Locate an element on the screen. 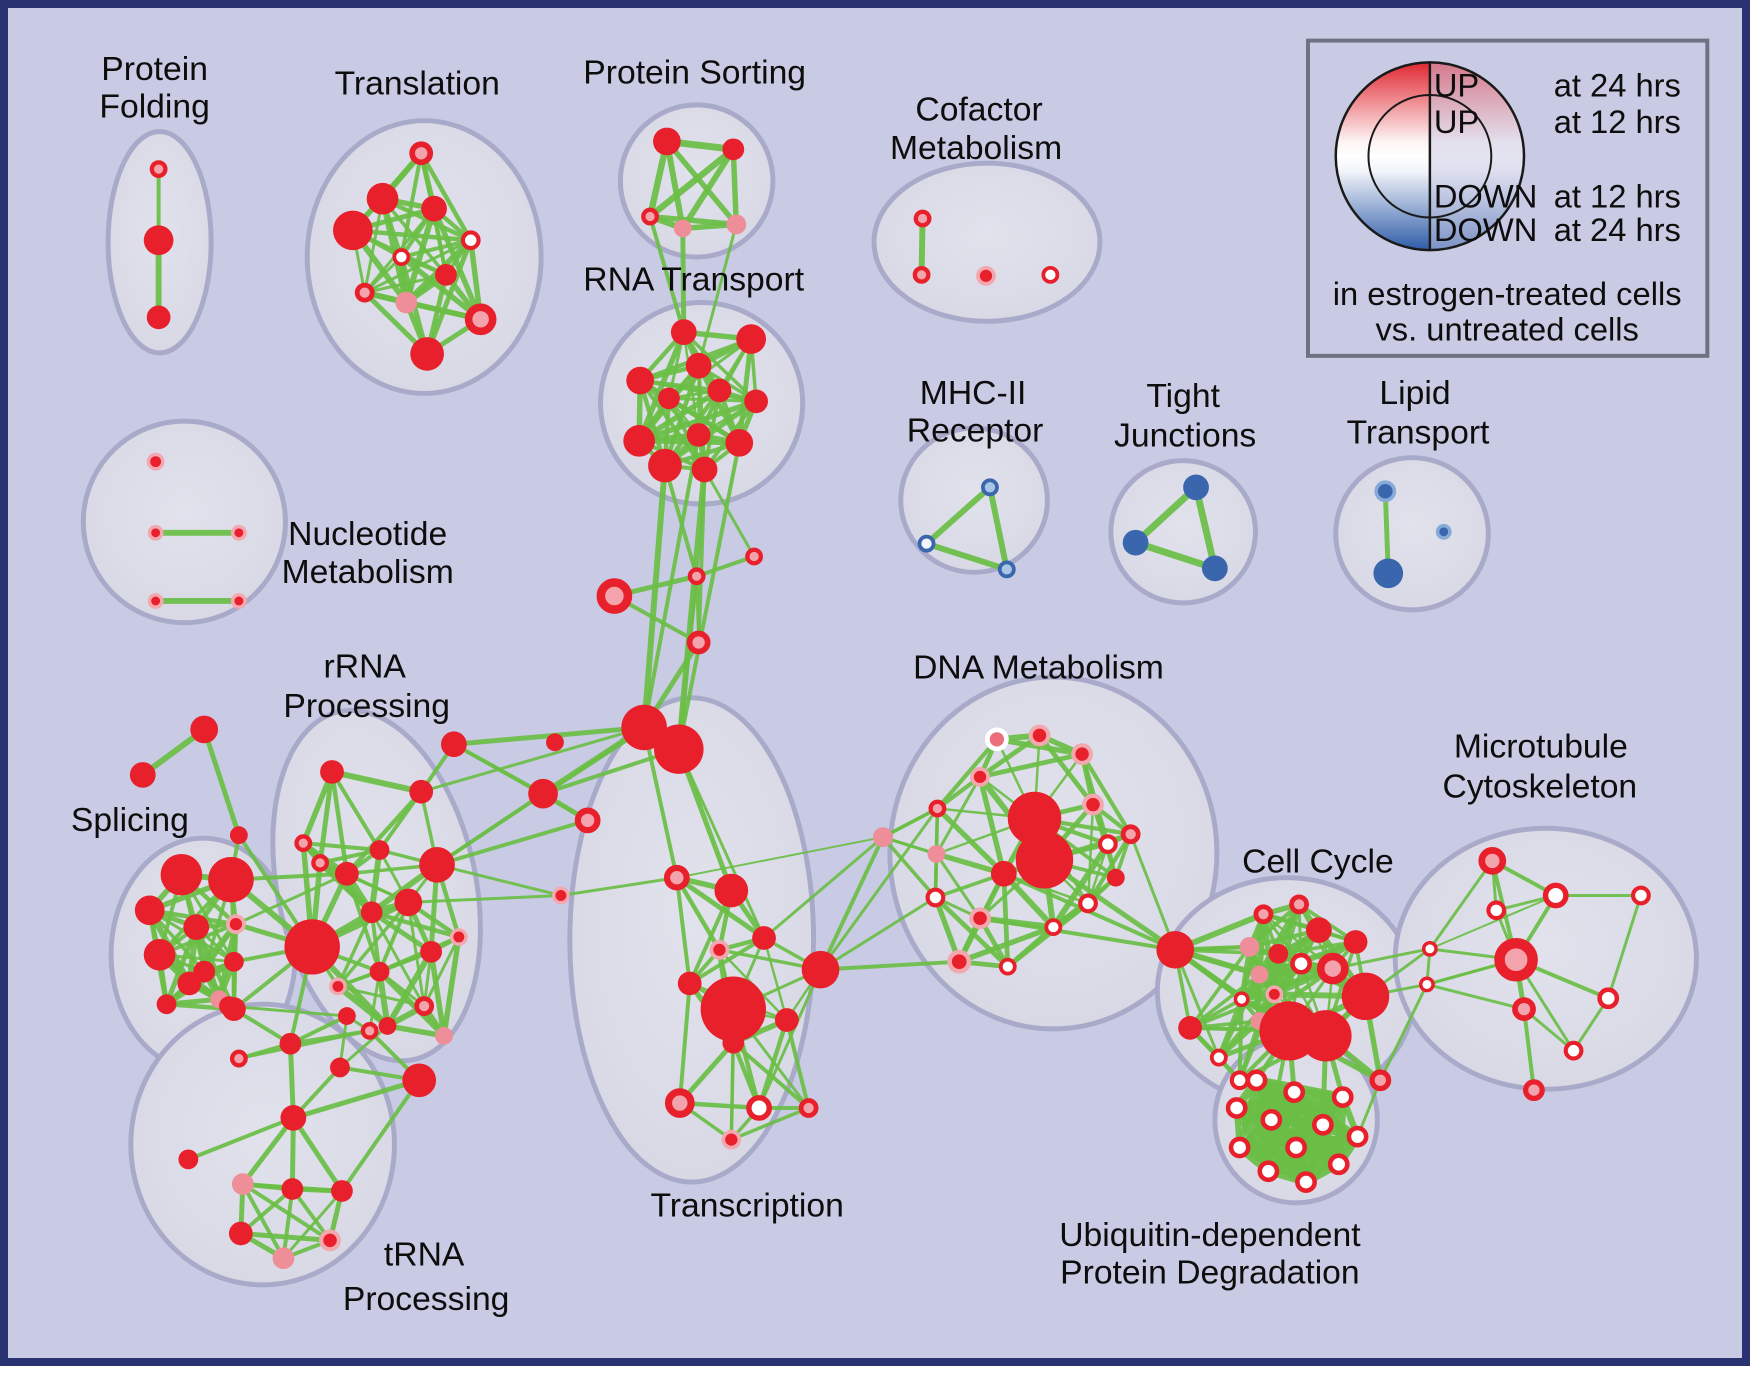 The width and height of the screenshot is (1750, 1376). cluster-label: Protein Degradation is located at coordinates (1209, 1273).